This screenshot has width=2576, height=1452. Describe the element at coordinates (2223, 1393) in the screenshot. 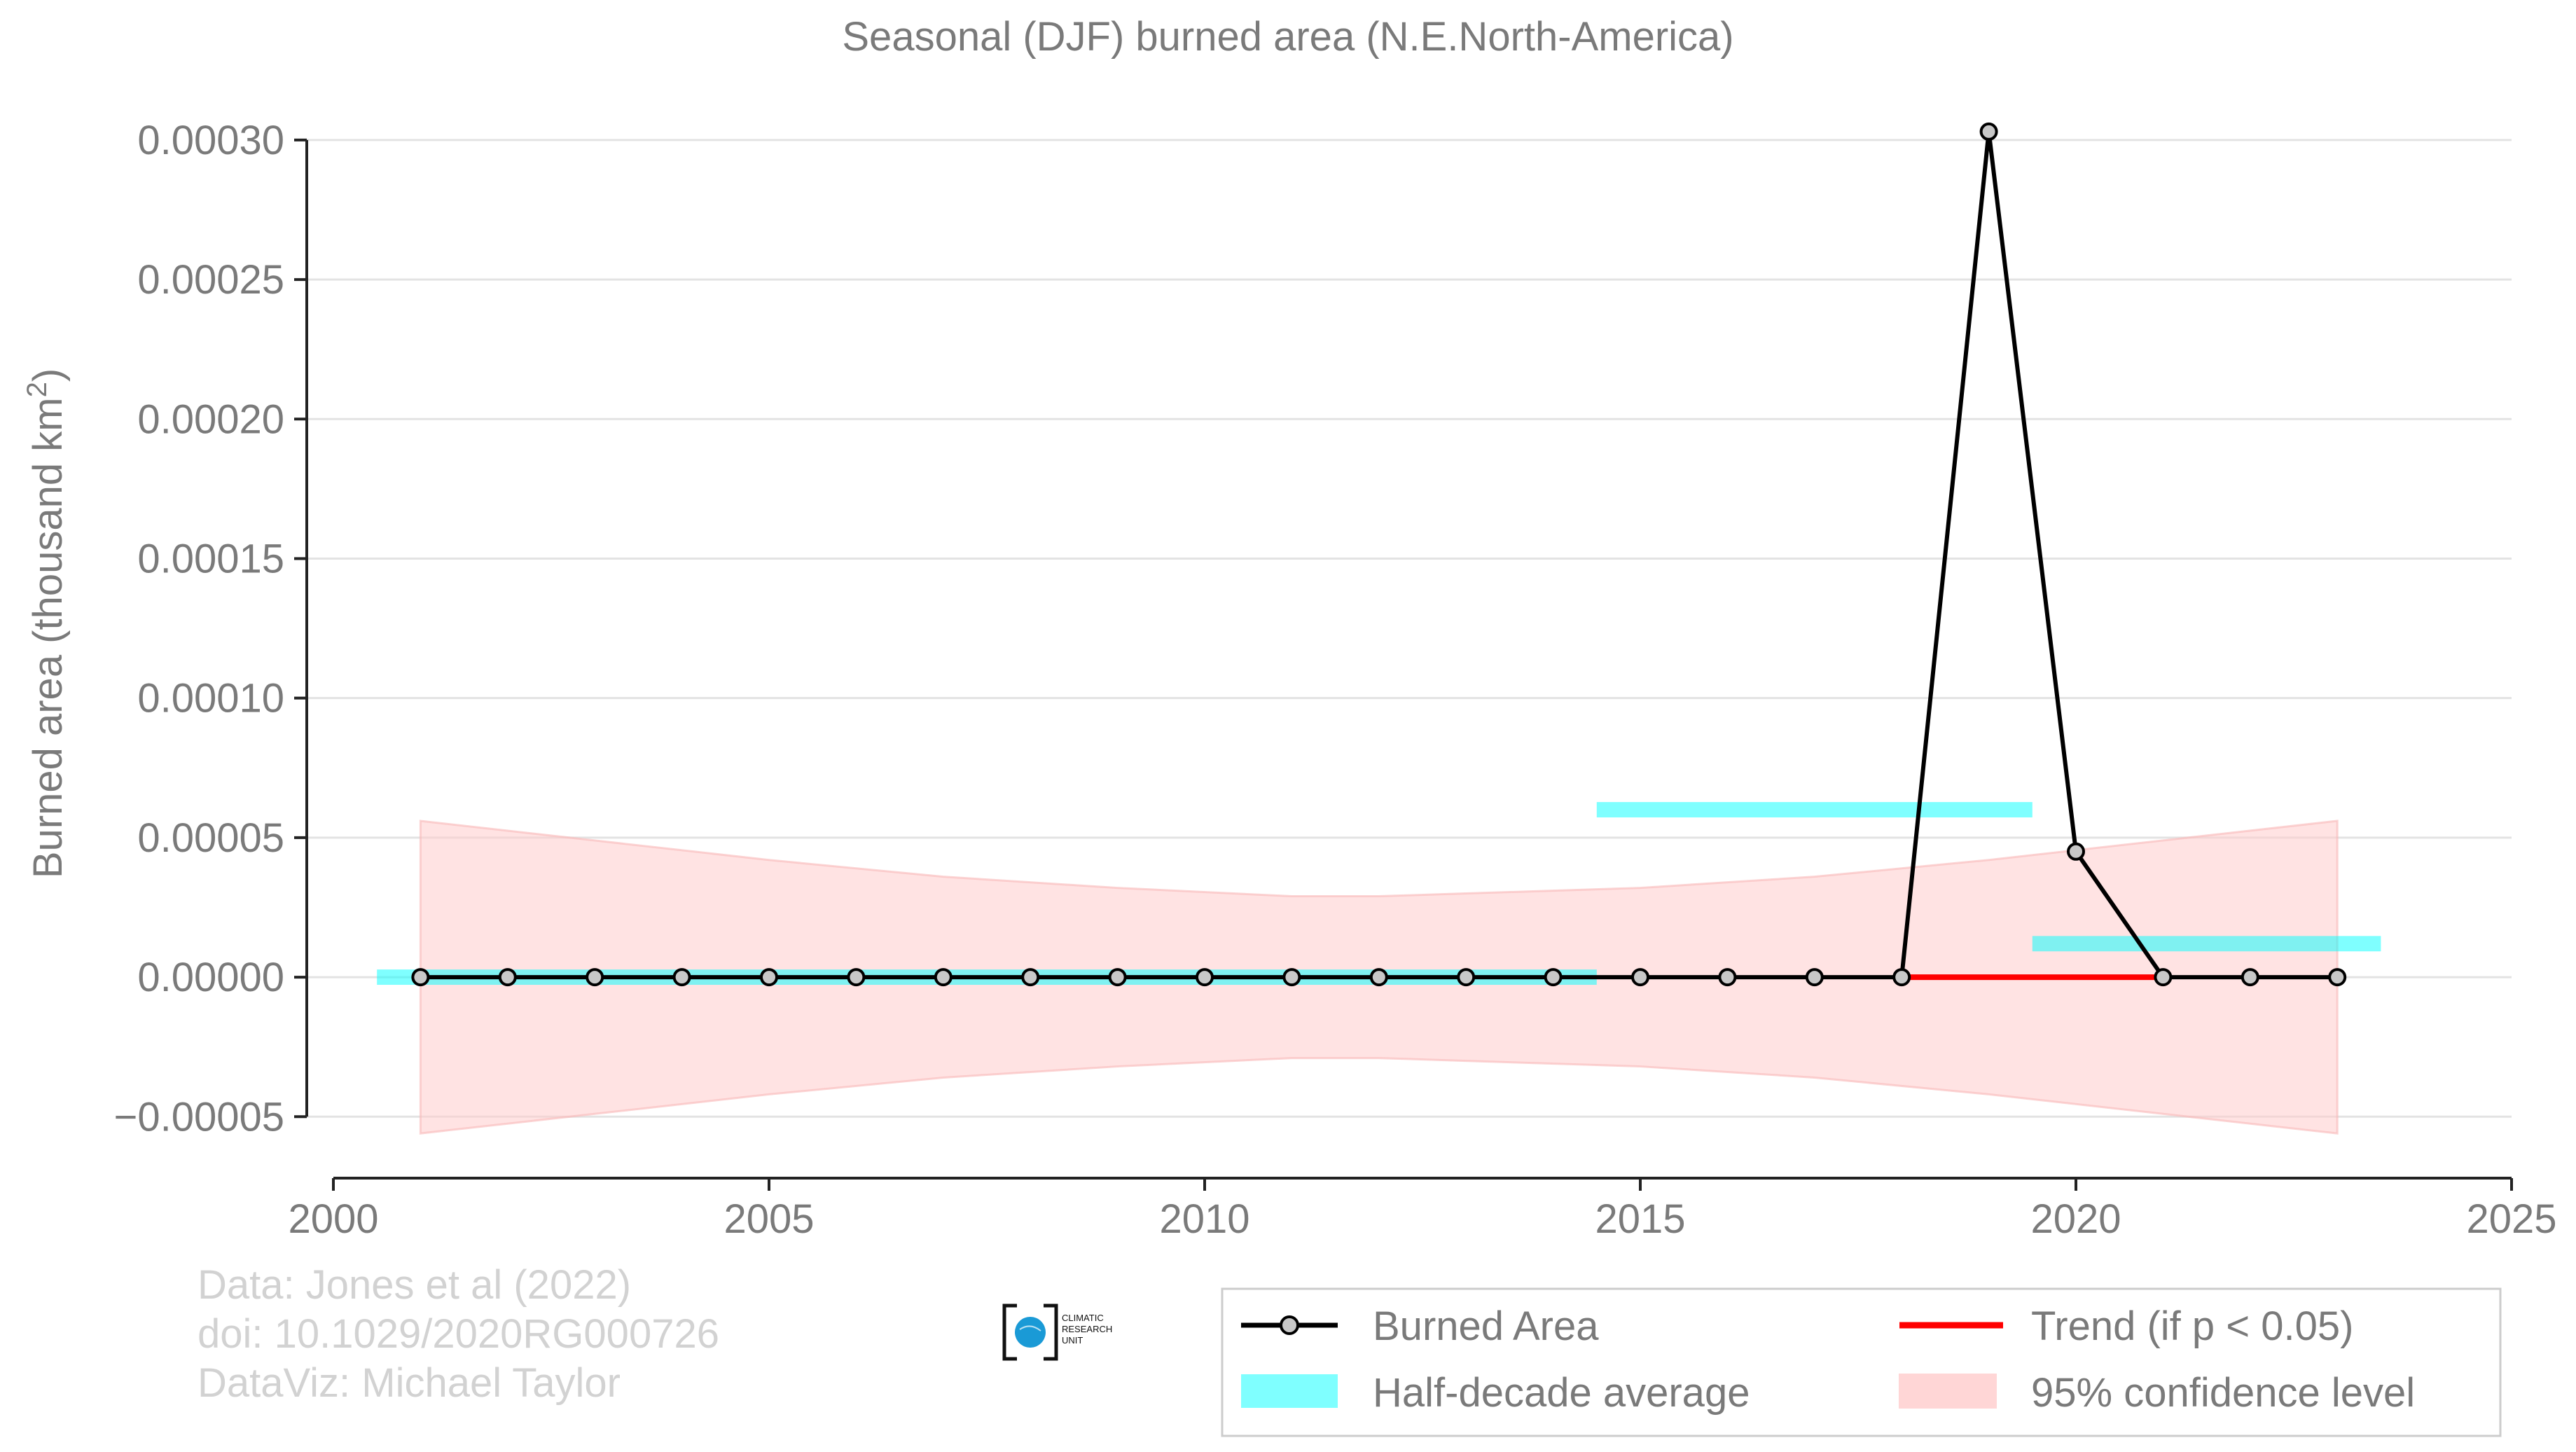

I see `legend-confidence-label: 95% confidence level` at that location.